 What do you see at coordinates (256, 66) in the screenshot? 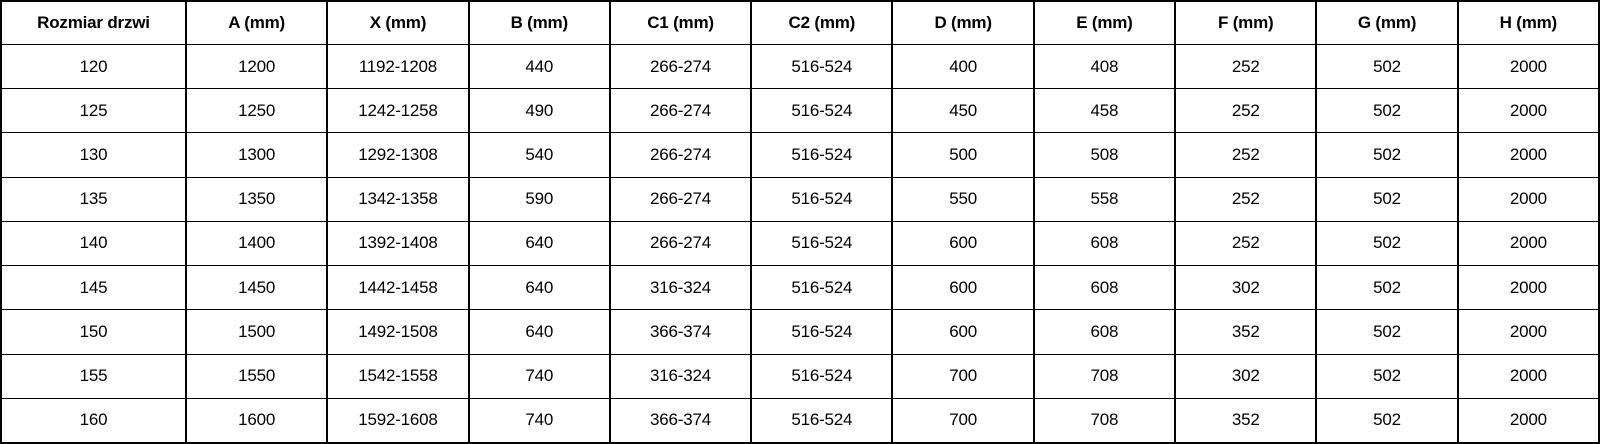
I see `table-cell: 1200` at bounding box center [256, 66].